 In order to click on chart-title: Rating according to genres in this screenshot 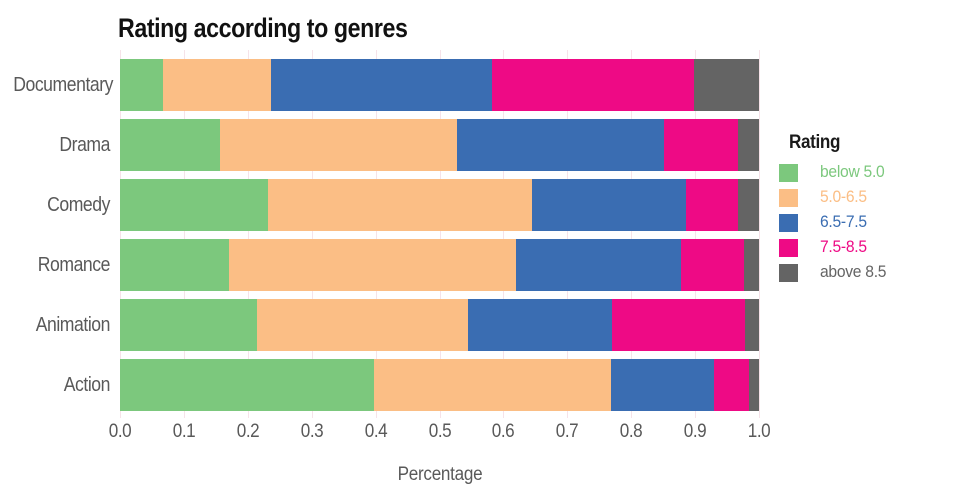, I will do `click(263, 28)`.